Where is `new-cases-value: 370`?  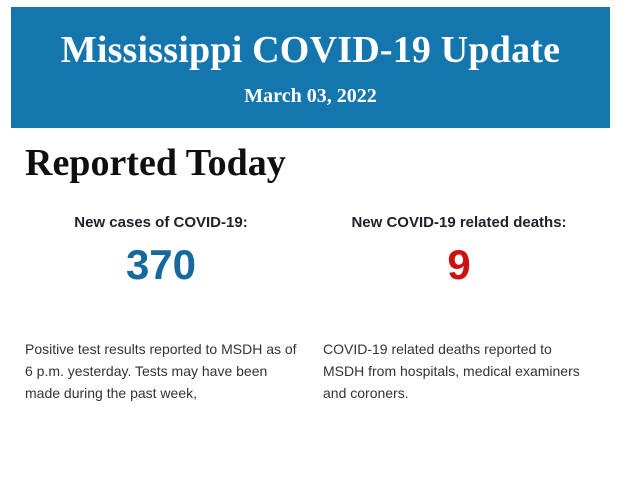 new-cases-value: 370 is located at coordinates (161, 264).